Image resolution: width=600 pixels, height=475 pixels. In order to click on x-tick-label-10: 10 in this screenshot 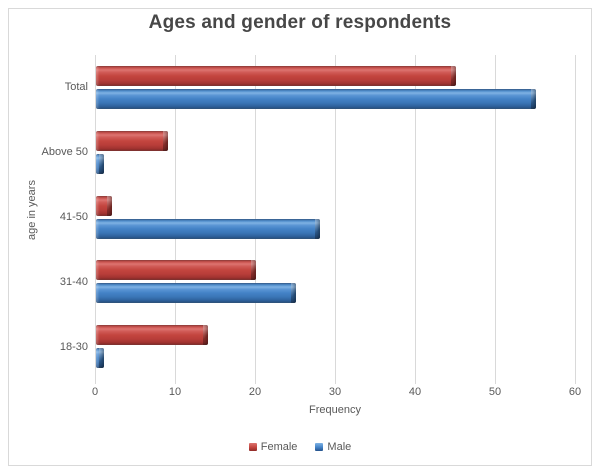, I will do `click(175, 392)`.